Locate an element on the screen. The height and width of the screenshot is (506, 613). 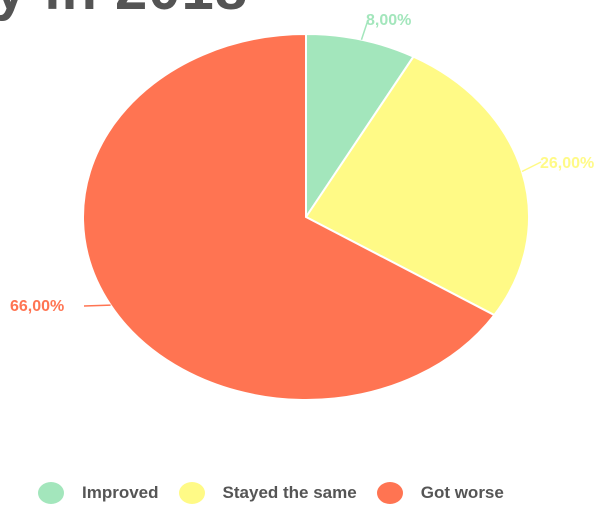
legend-item-stayed-the-same: Stayed the same is located at coordinates (267, 493).